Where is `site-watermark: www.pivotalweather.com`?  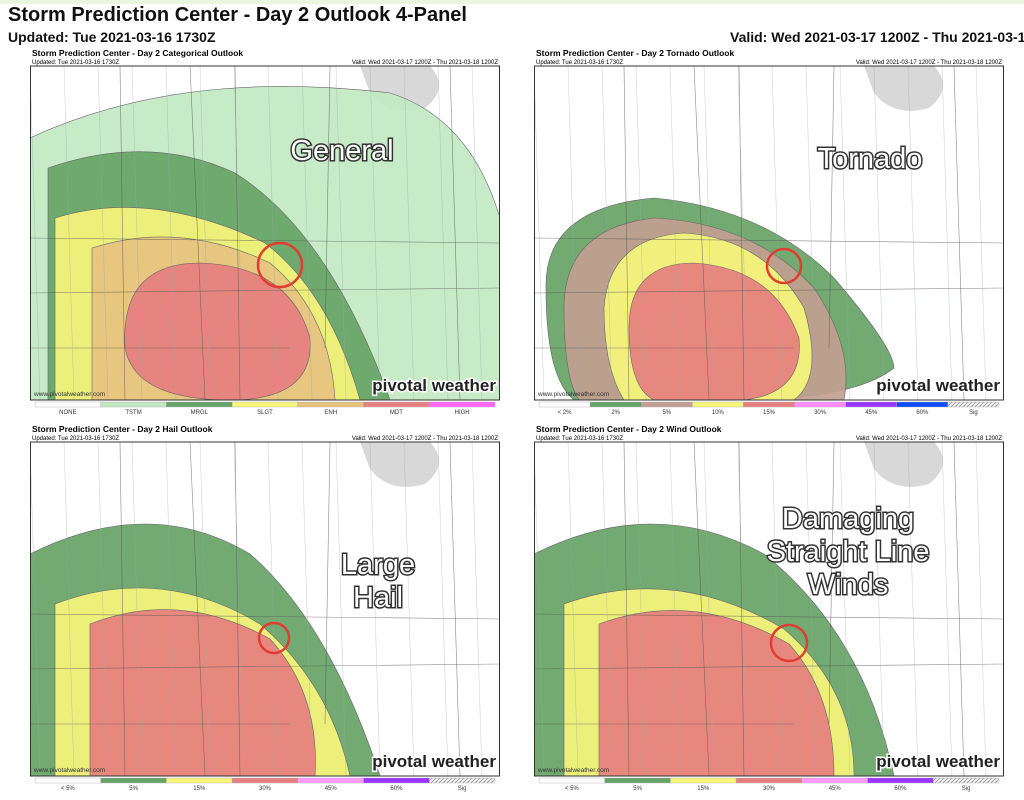 site-watermark: www.pivotalweather.com is located at coordinates (69, 394).